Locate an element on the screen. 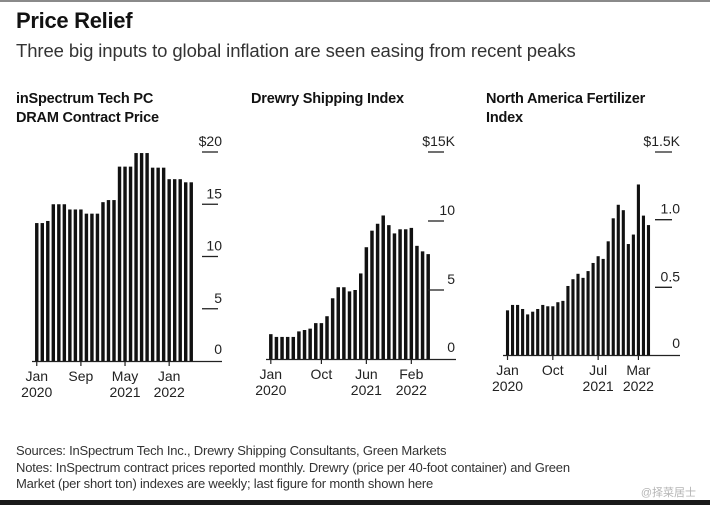 This screenshot has width=710, height=505. shipping-x-tick-label: Oct is located at coordinates (322, 374).